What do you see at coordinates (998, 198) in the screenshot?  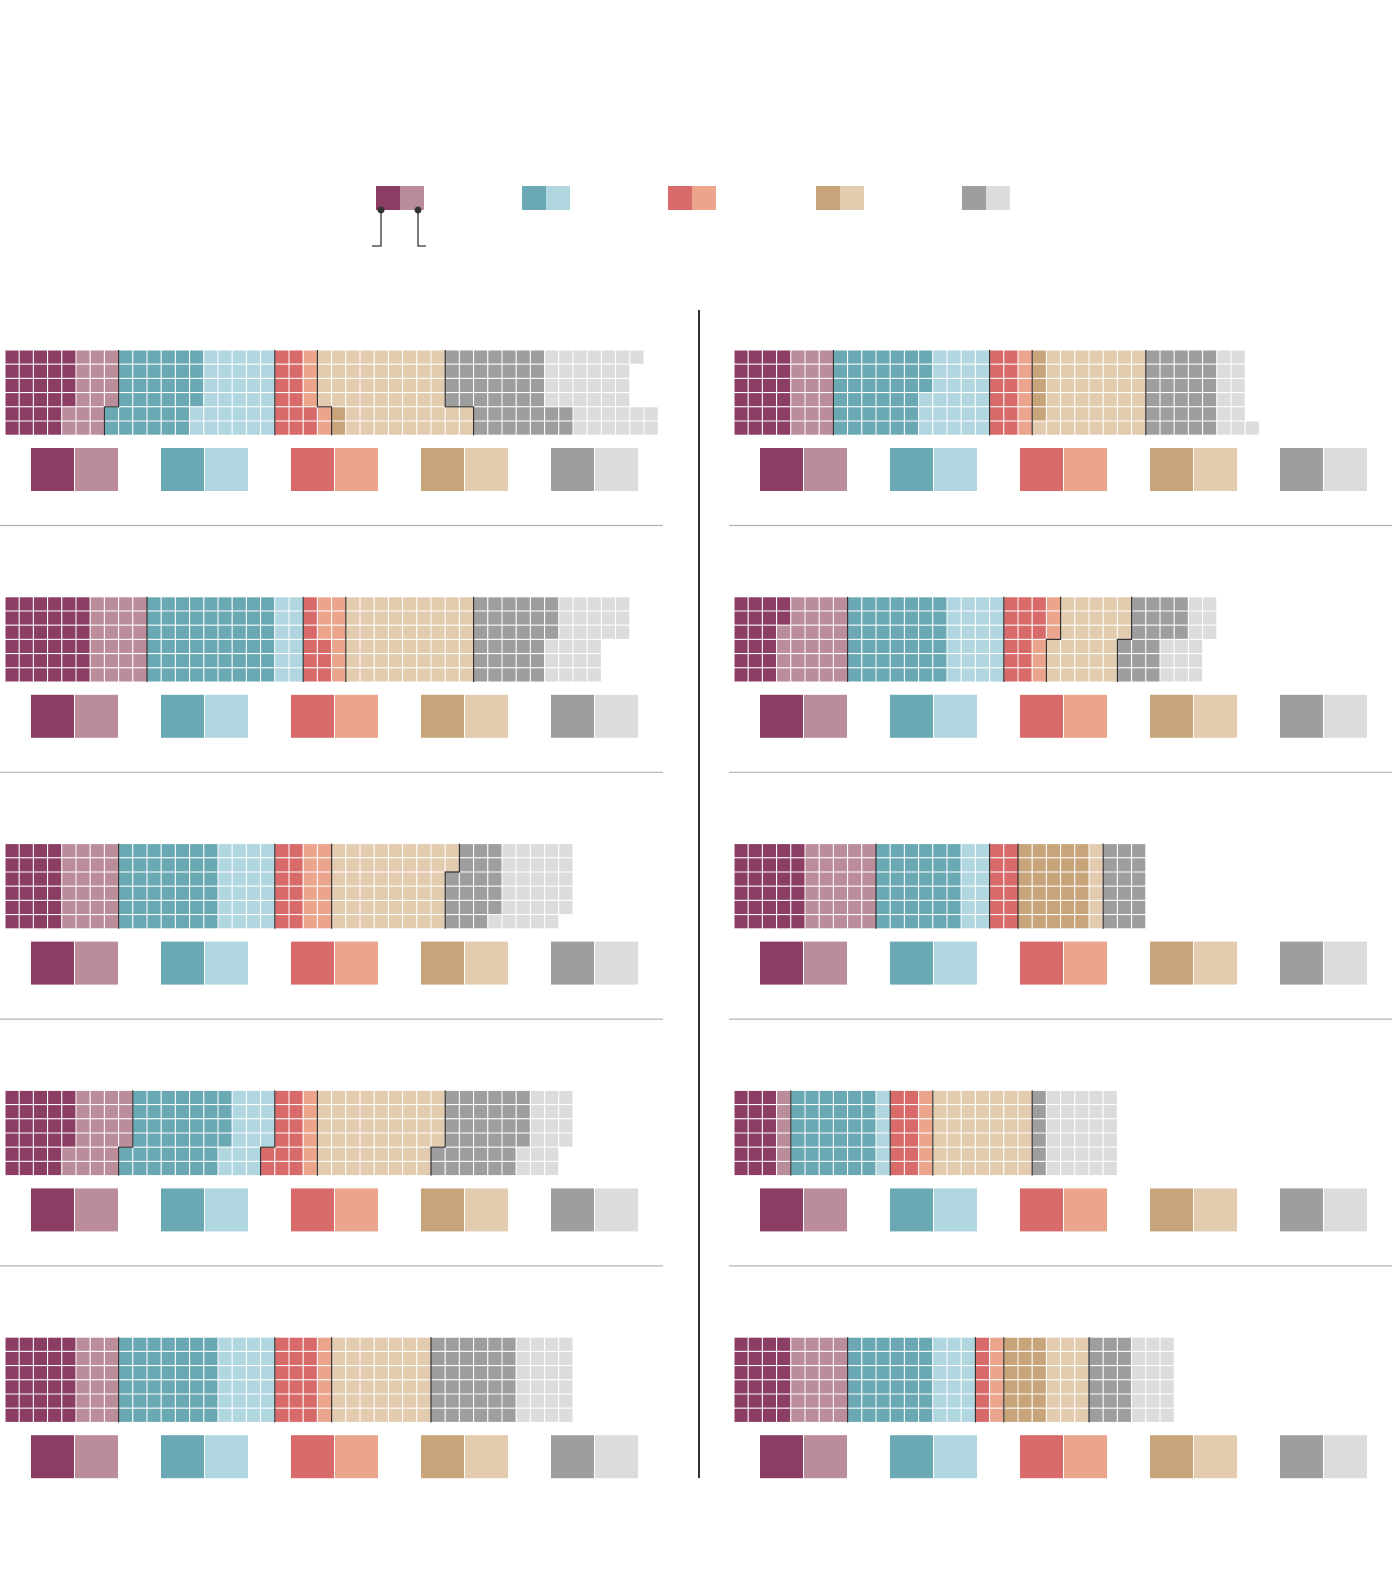 I see `legend-swatch-cat5-light` at bounding box center [998, 198].